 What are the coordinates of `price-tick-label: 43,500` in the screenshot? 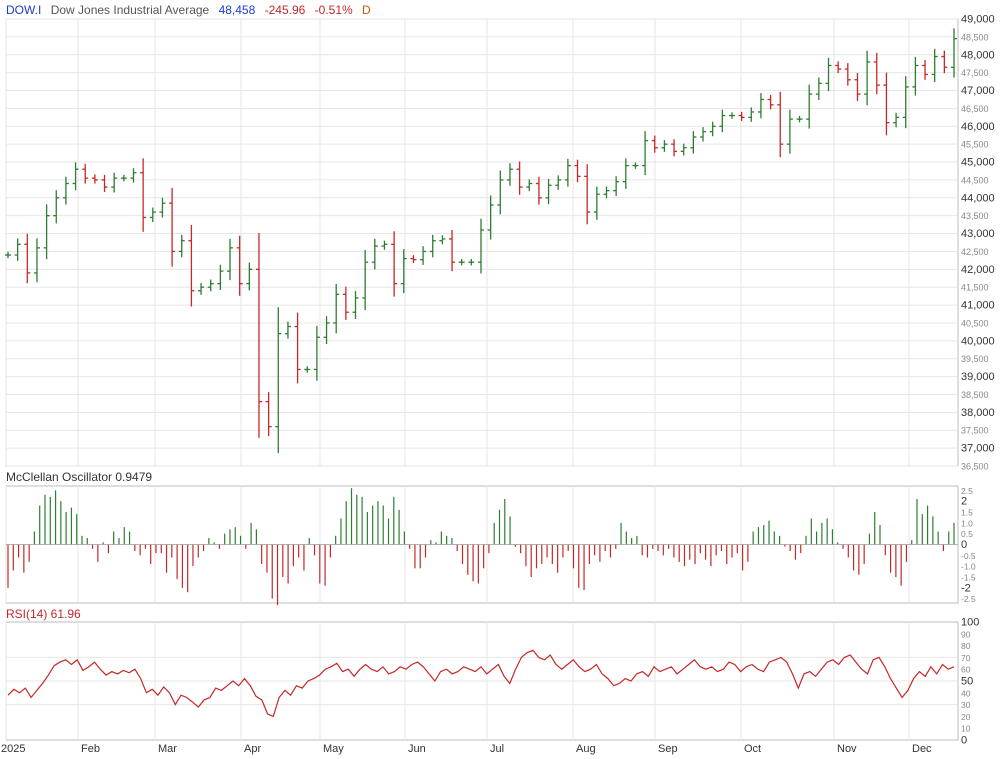 It's located at (975, 216).